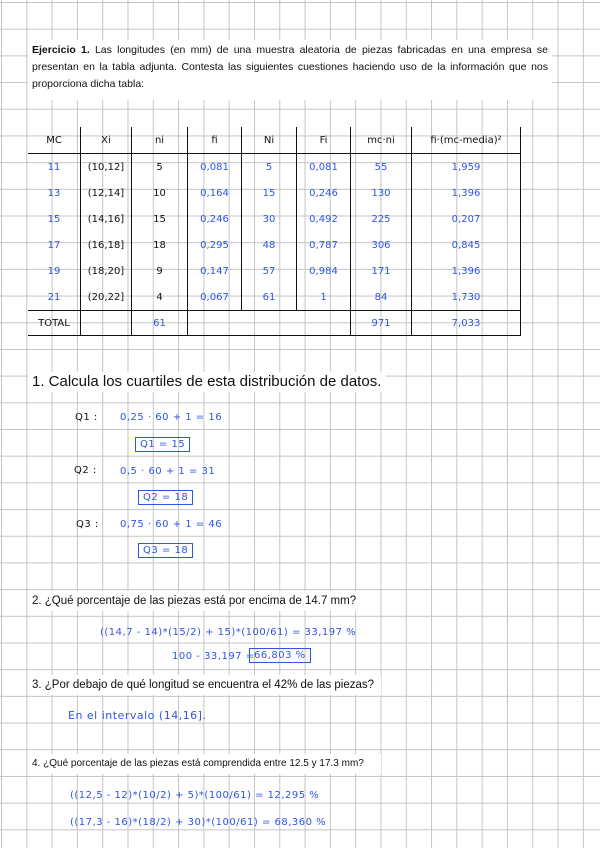 The height and width of the screenshot is (848, 600). I want to click on cell-mcni: 225, so click(381, 219).